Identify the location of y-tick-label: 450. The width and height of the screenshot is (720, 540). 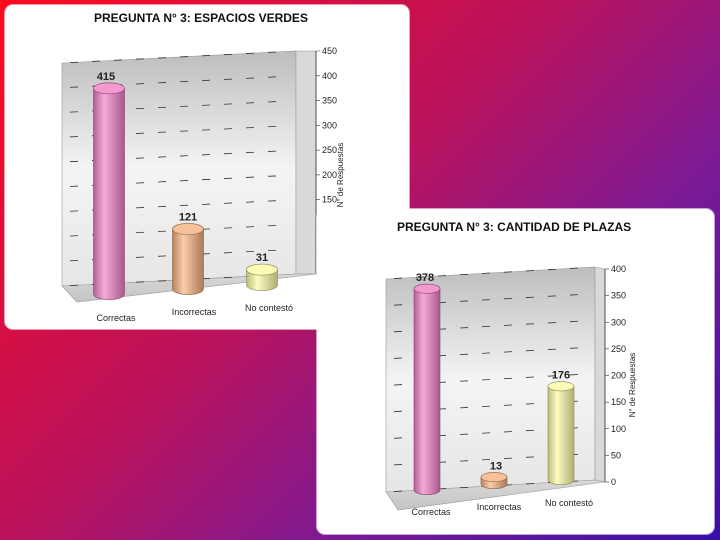
(329, 51).